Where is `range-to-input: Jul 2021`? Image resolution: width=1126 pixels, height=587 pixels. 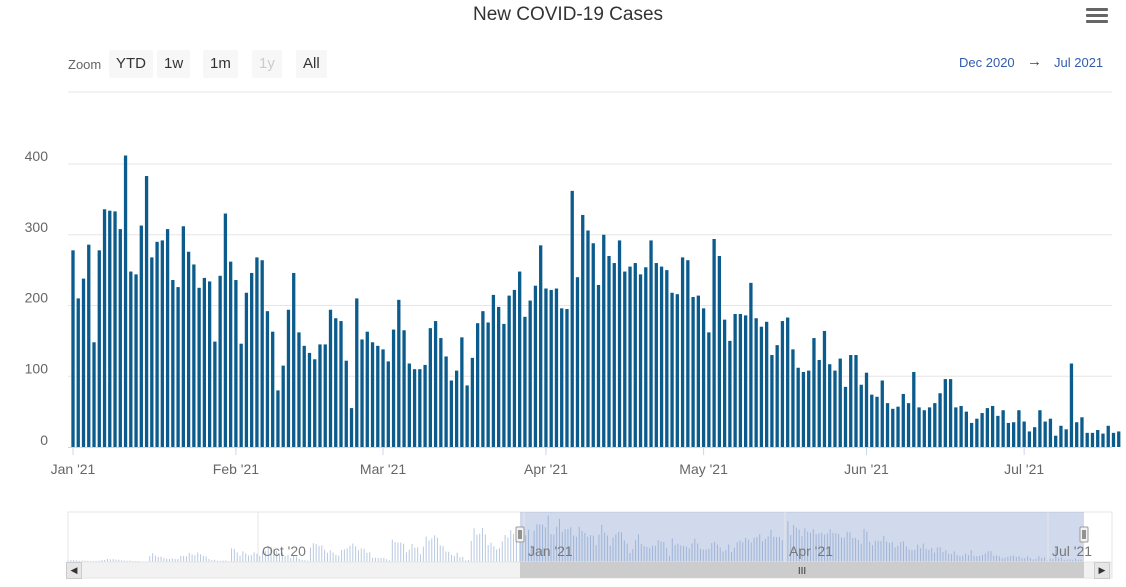
range-to-input: Jul 2021 is located at coordinates (1079, 62).